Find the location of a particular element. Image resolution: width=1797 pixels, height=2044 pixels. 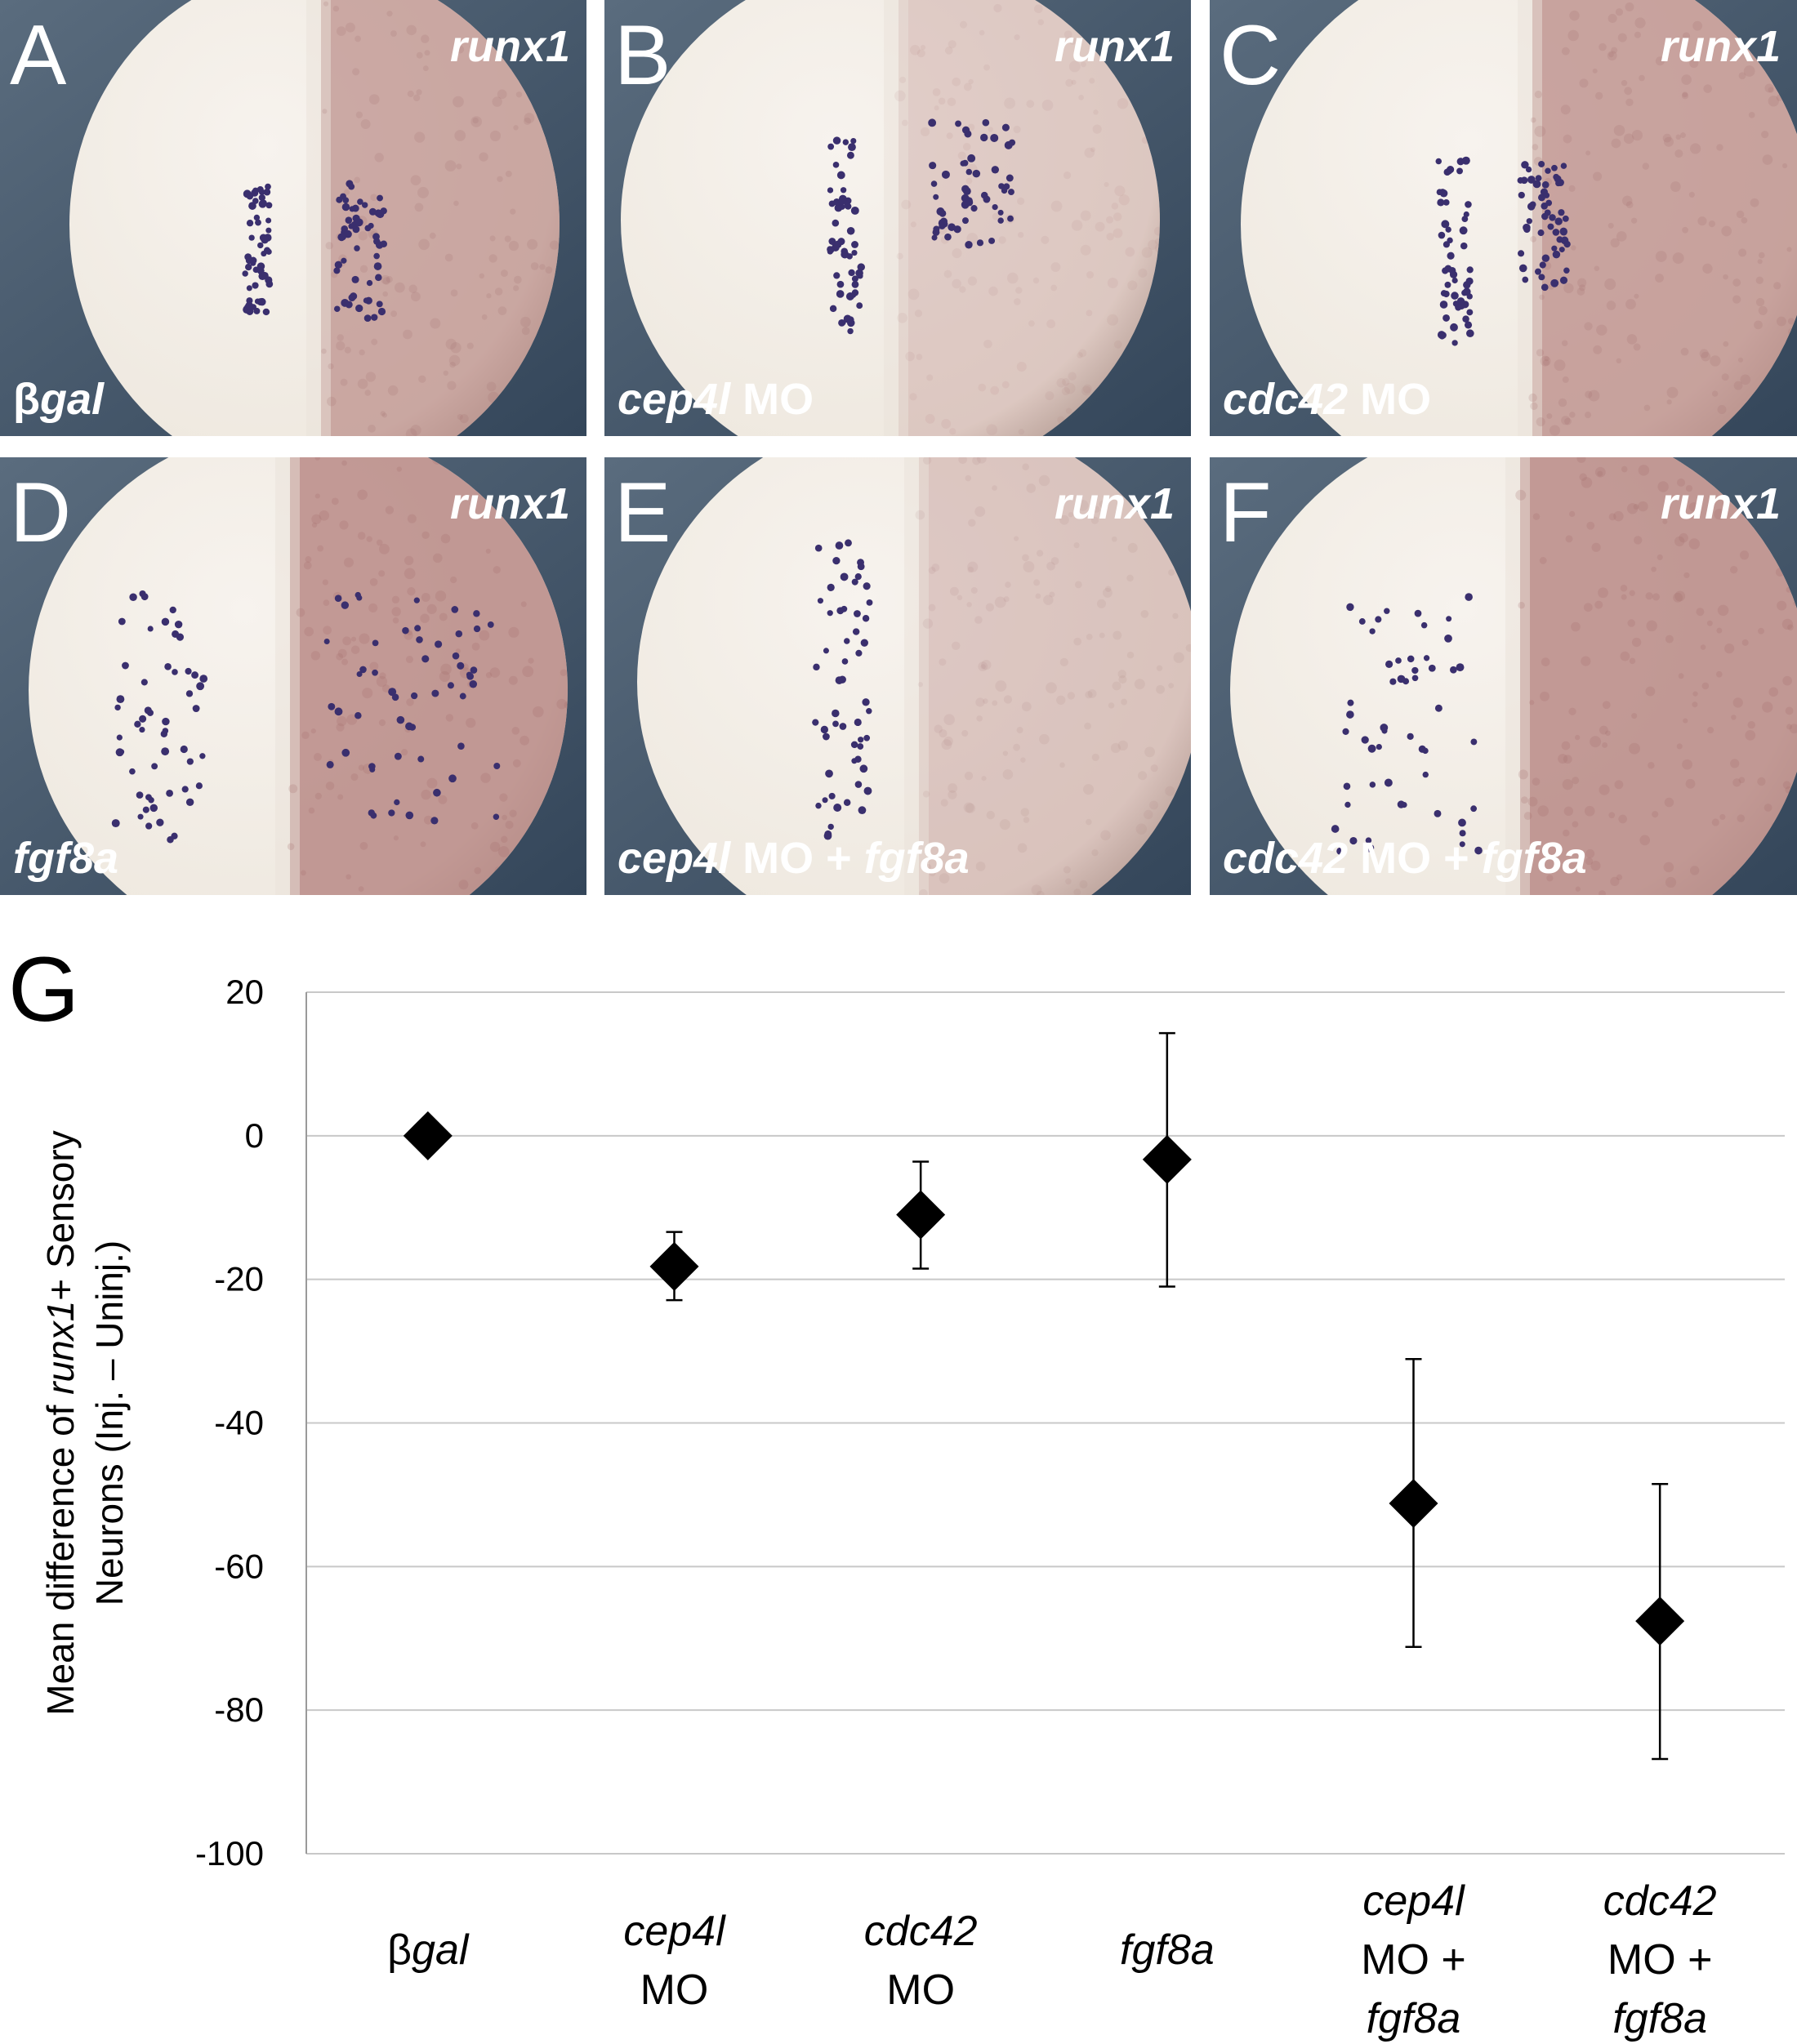

midline is located at coordinates (916, 676).